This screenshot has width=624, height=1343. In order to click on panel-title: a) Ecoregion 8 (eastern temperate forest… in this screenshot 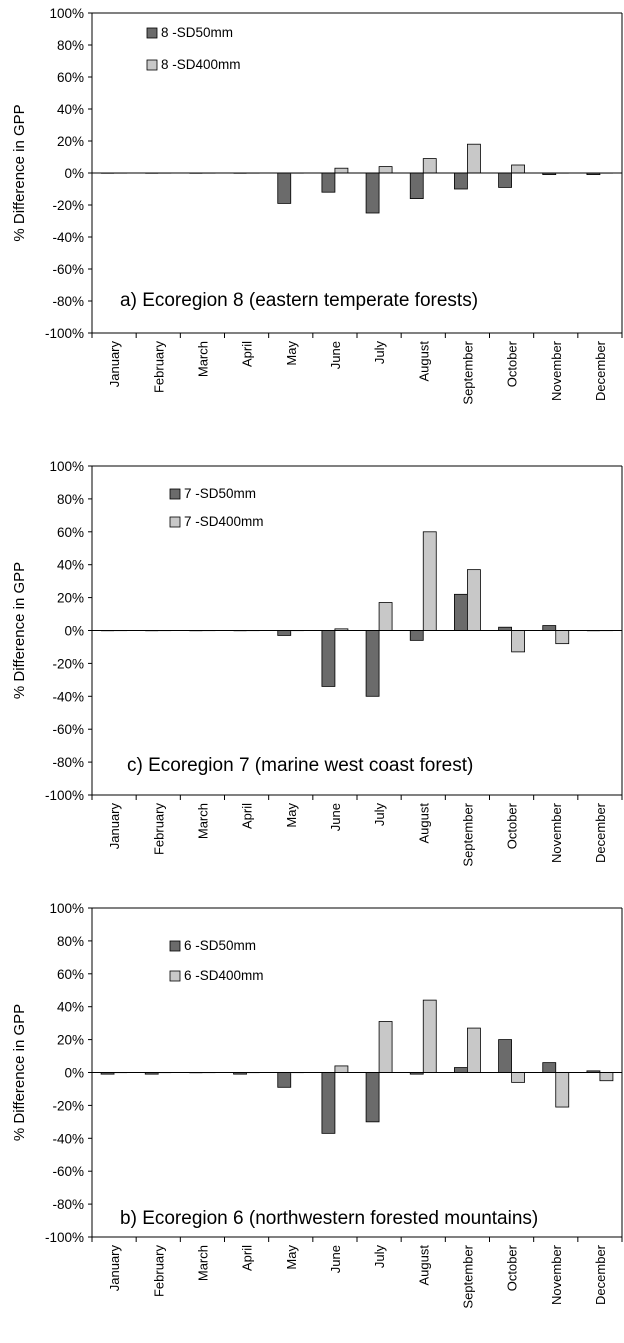, I will do `click(299, 300)`.